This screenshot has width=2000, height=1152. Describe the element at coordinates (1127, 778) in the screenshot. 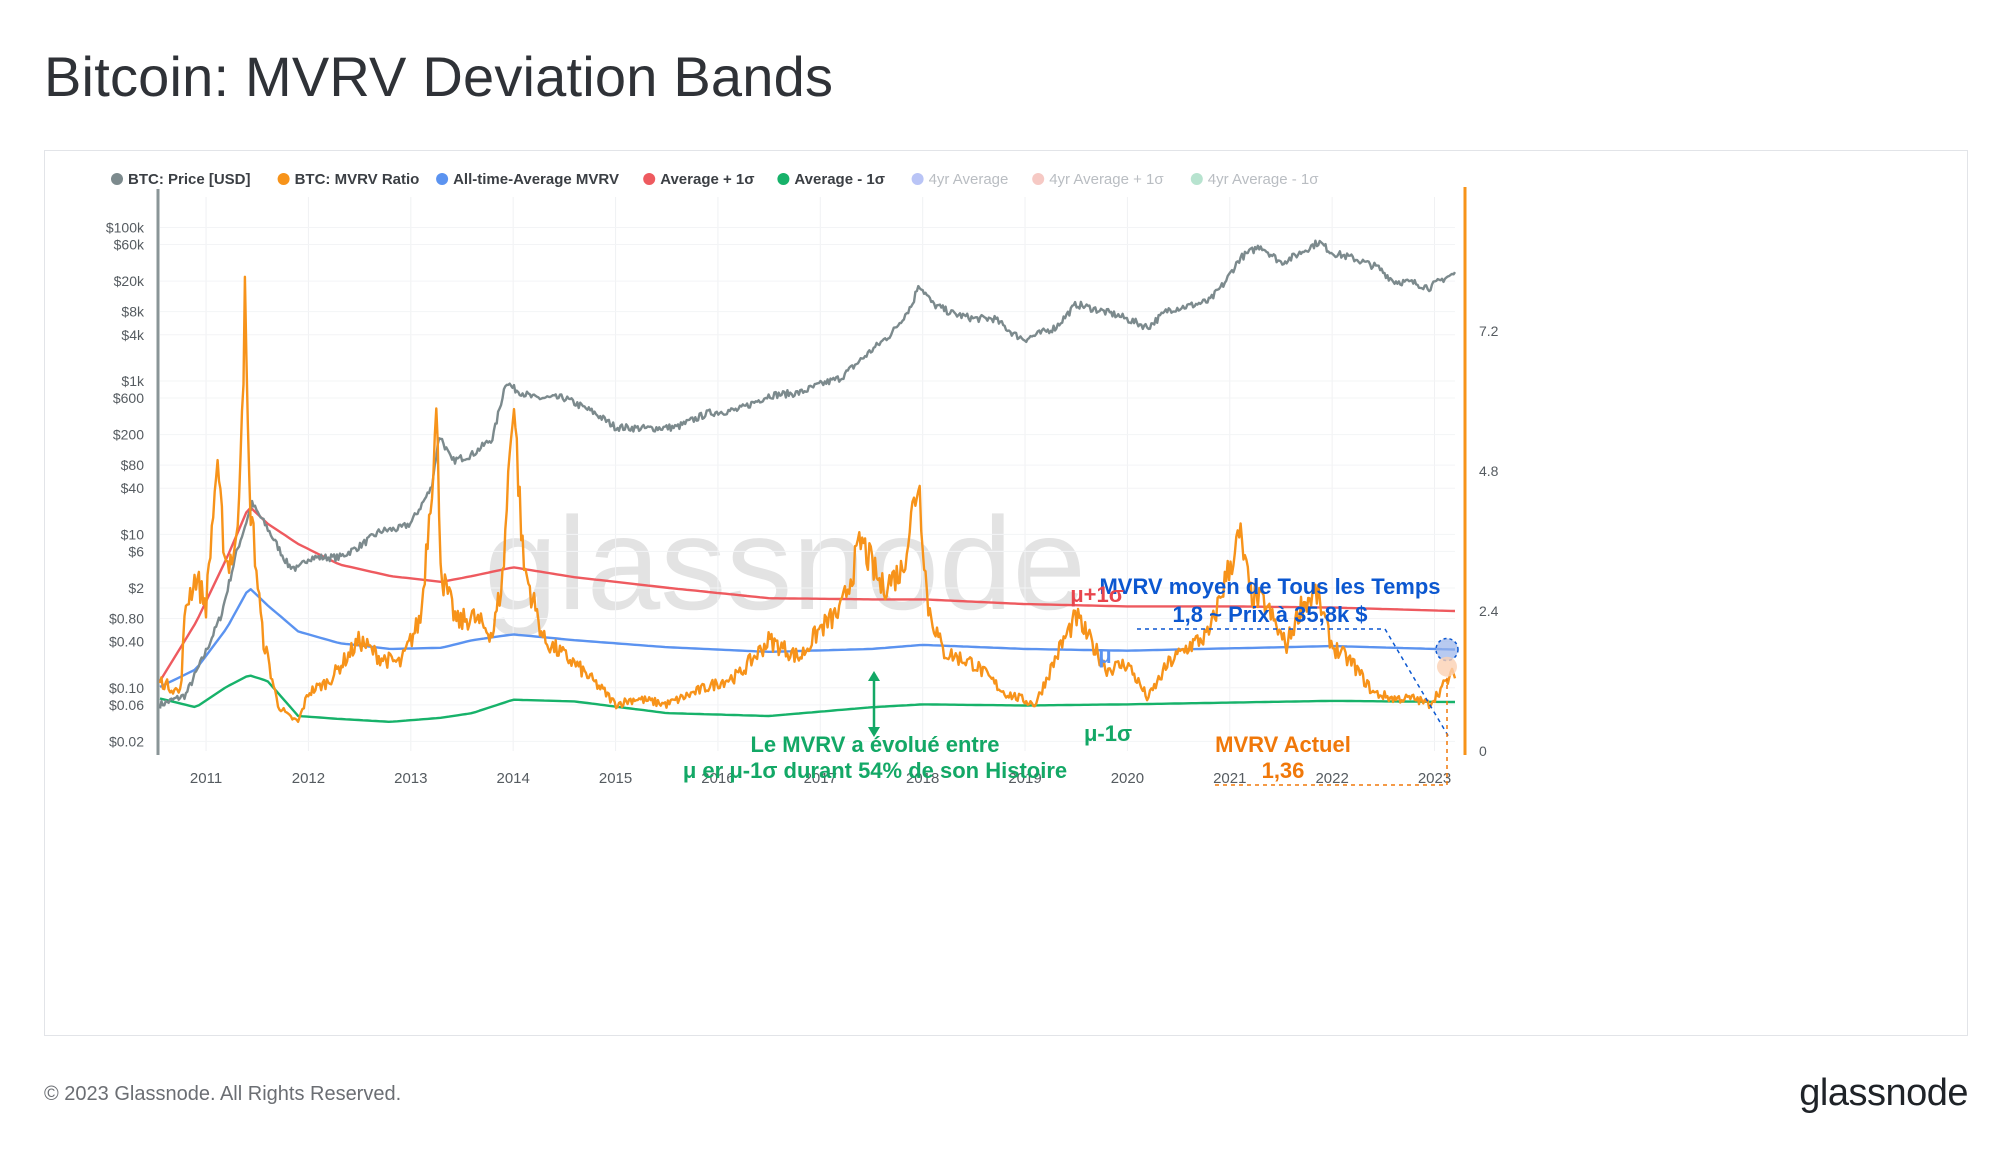

I see `x-tick-label: 2020` at that location.